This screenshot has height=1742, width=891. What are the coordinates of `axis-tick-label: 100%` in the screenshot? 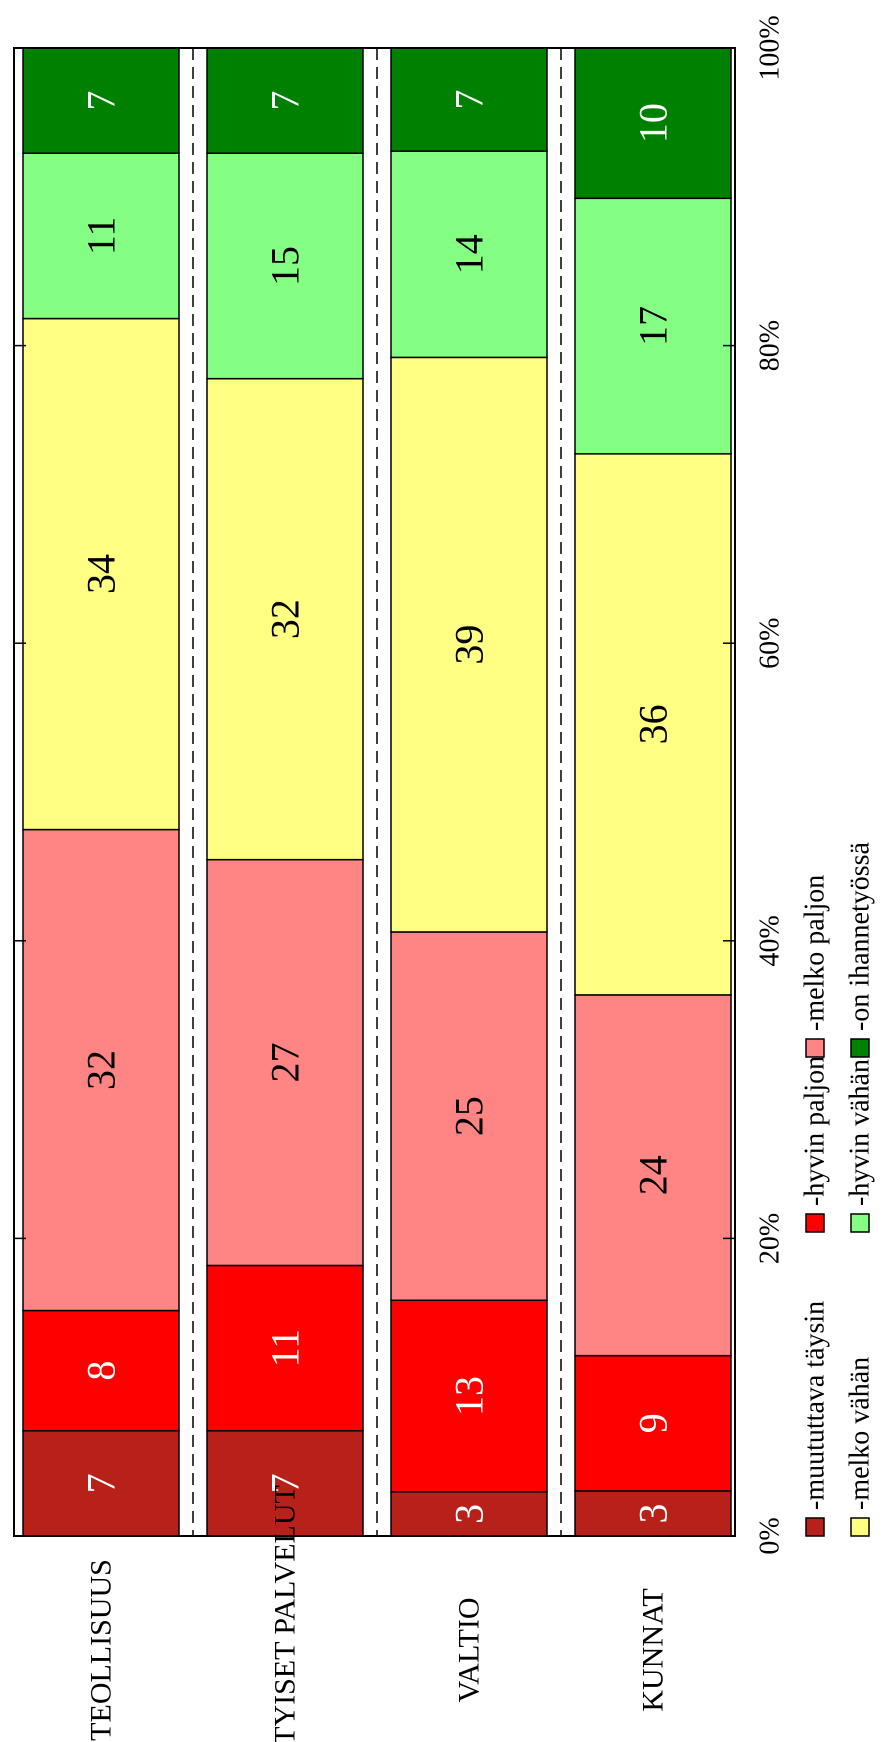 It's located at (770, 47).